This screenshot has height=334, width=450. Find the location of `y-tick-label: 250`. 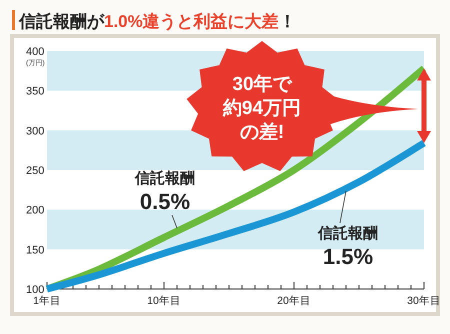

y-tick-label: 250 is located at coordinates (35, 171).